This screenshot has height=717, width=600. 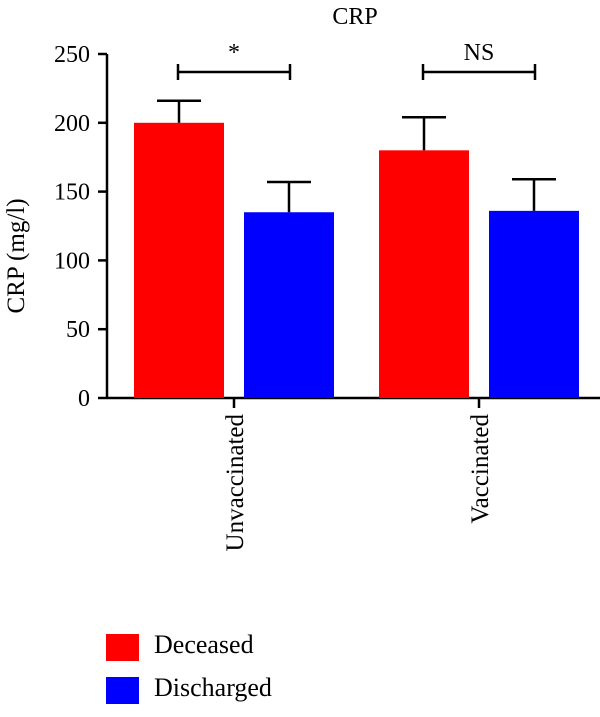 I want to click on bar-deceased-vaccinated, so click(x=424, y=274).